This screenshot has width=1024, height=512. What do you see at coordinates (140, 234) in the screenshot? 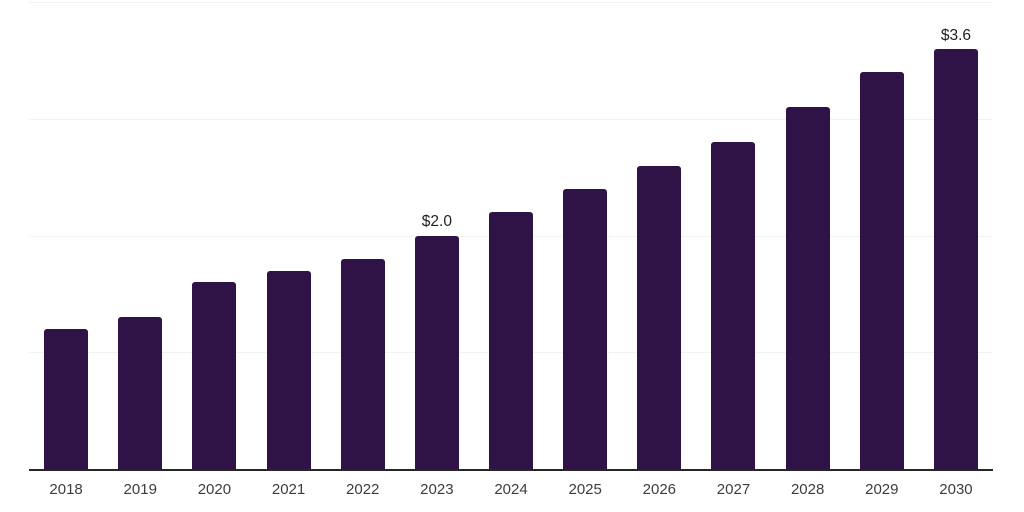
I see `bar-column-2019` at bounding box center [140, 234].